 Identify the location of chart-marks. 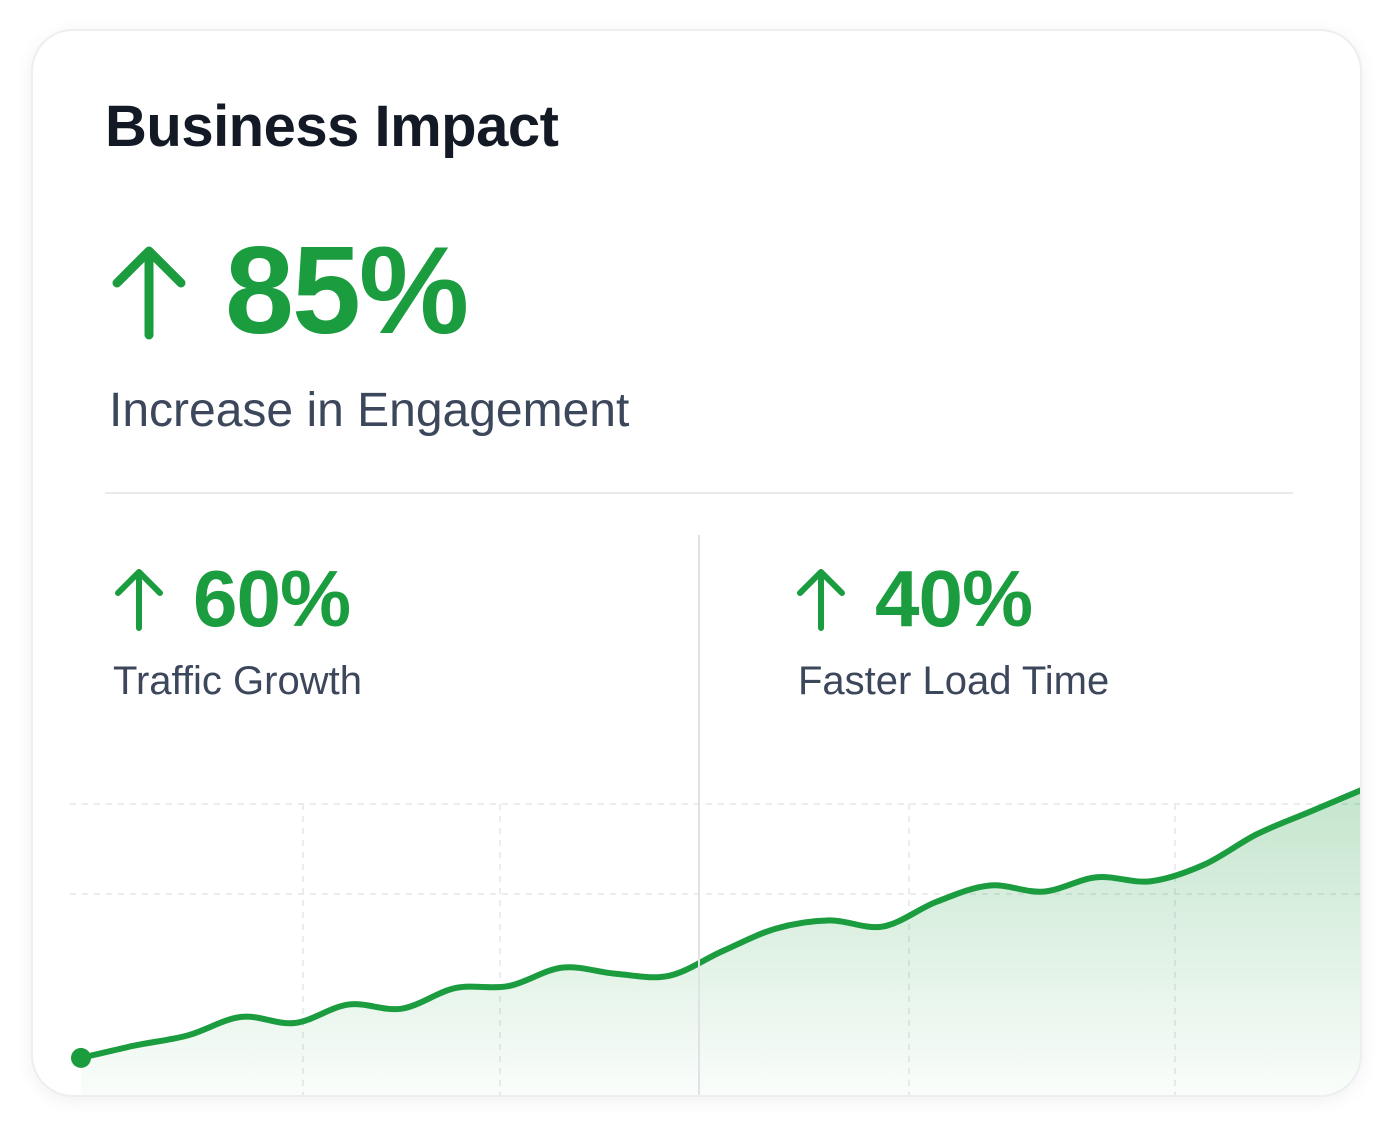
(81, 1057).